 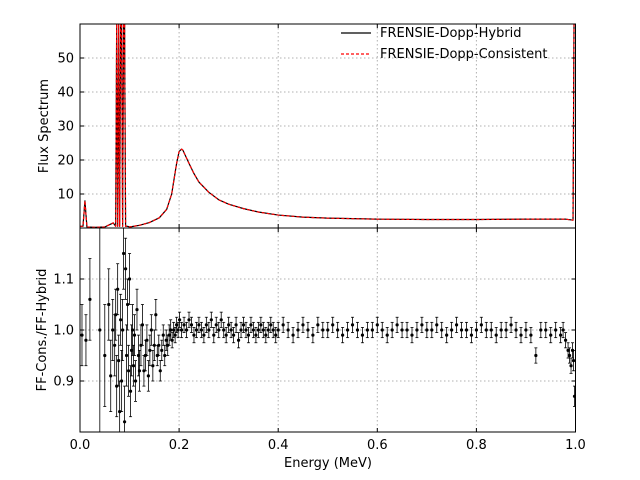 What do you see at coordinates (65, 59) in the screenshot?
I see `top-y-tick-label: 50` at bounding box center [65, 59].